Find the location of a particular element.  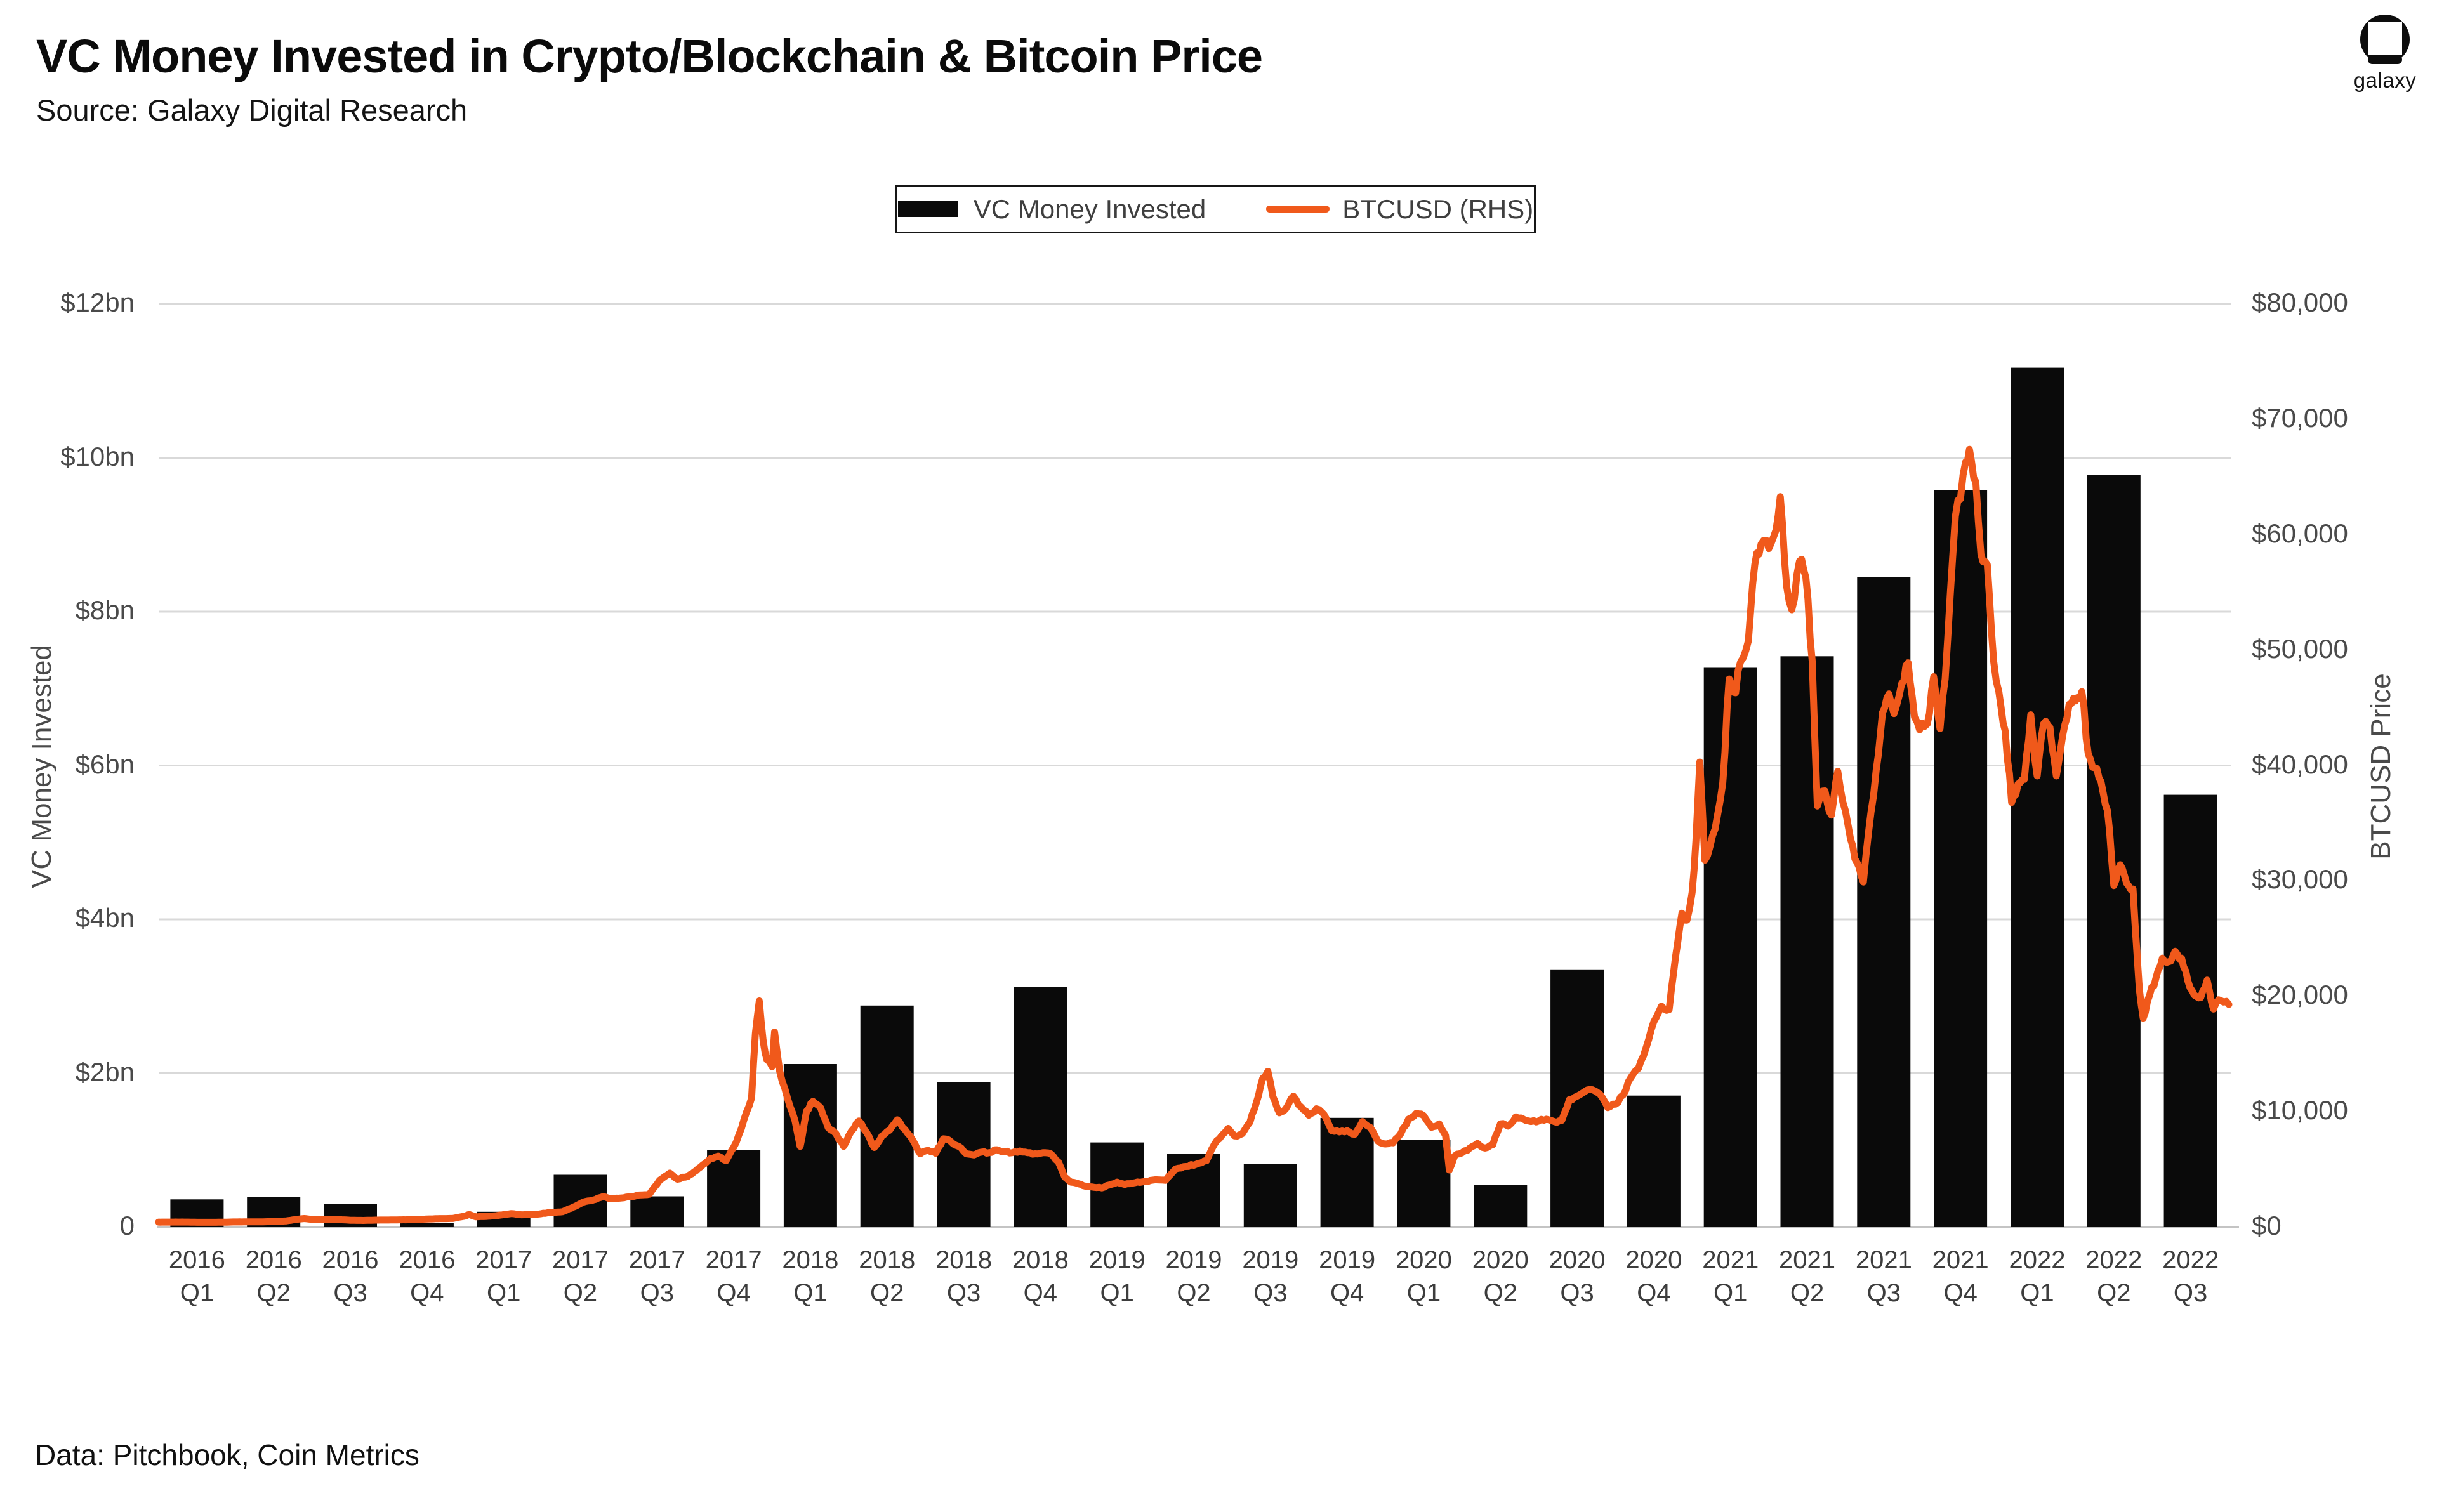

x-label-2019-Q3: 2019 Q3 is located at coordinates (1270, 1277).